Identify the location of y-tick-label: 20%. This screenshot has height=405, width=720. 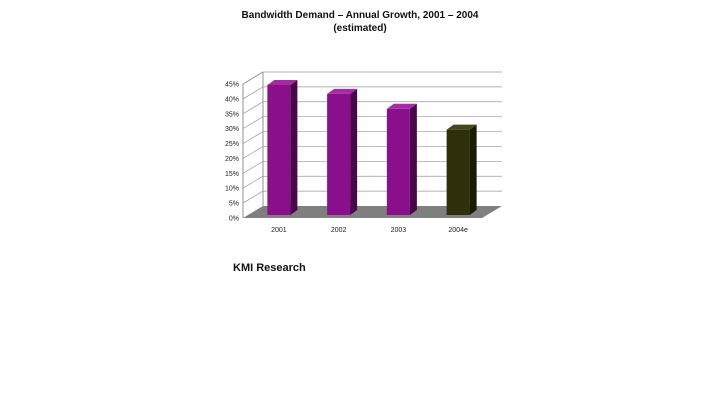
(232, 159).